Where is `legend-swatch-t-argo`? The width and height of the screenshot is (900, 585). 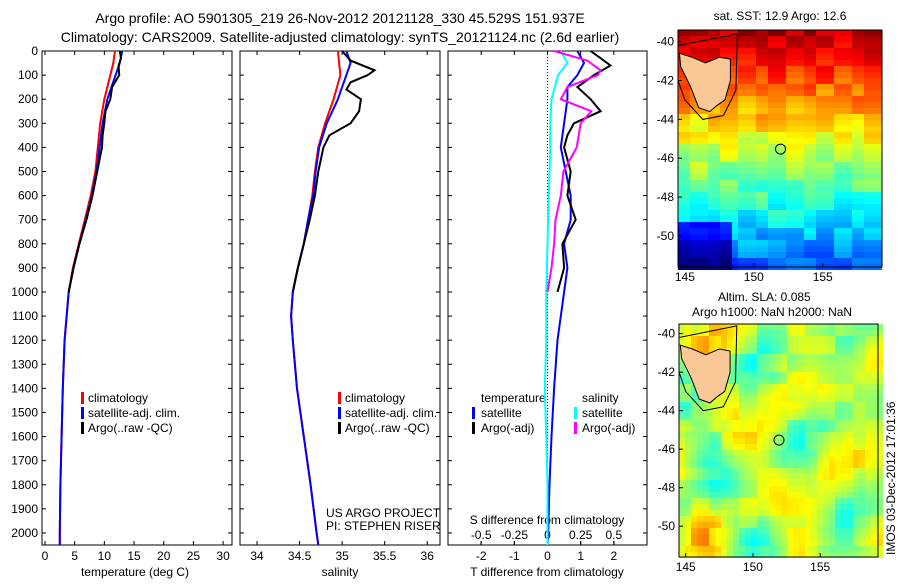
legend-swatch-t-argo is located at coordinates (473, 428).